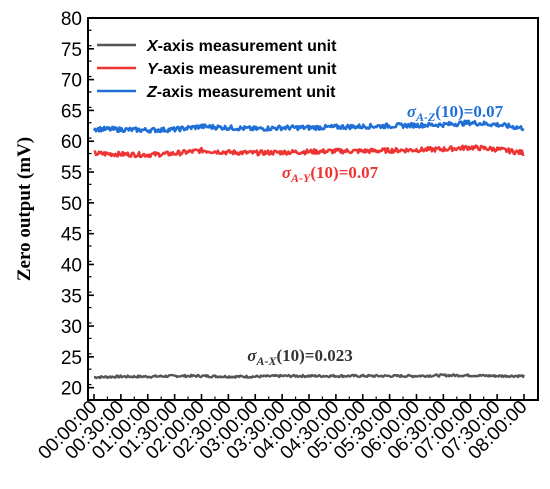 This screenshot has width=550, height=489. I want to click on y-tick-label: 55, so click(71, 173).